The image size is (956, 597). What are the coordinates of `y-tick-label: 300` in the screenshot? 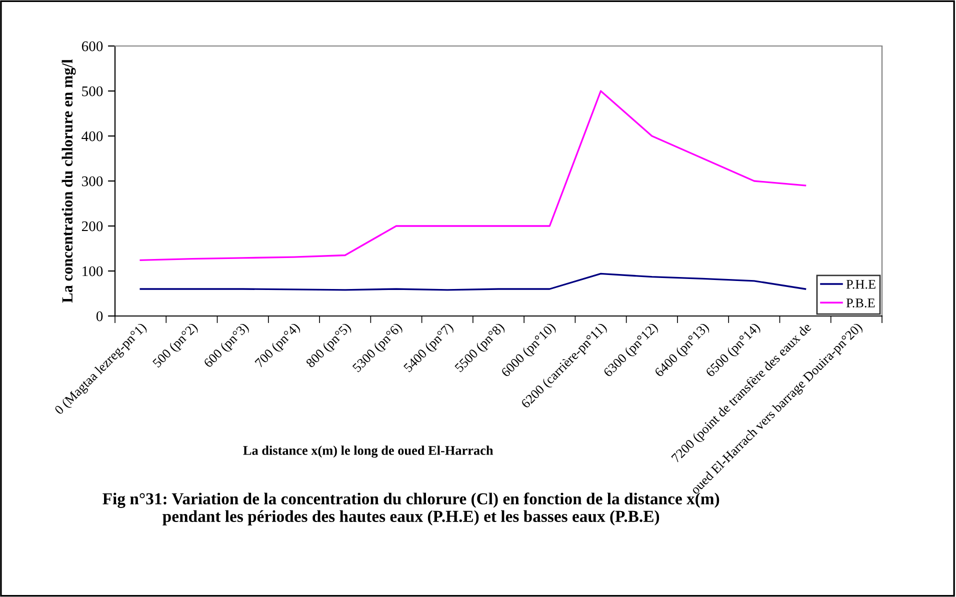 It's located at (92, 181).